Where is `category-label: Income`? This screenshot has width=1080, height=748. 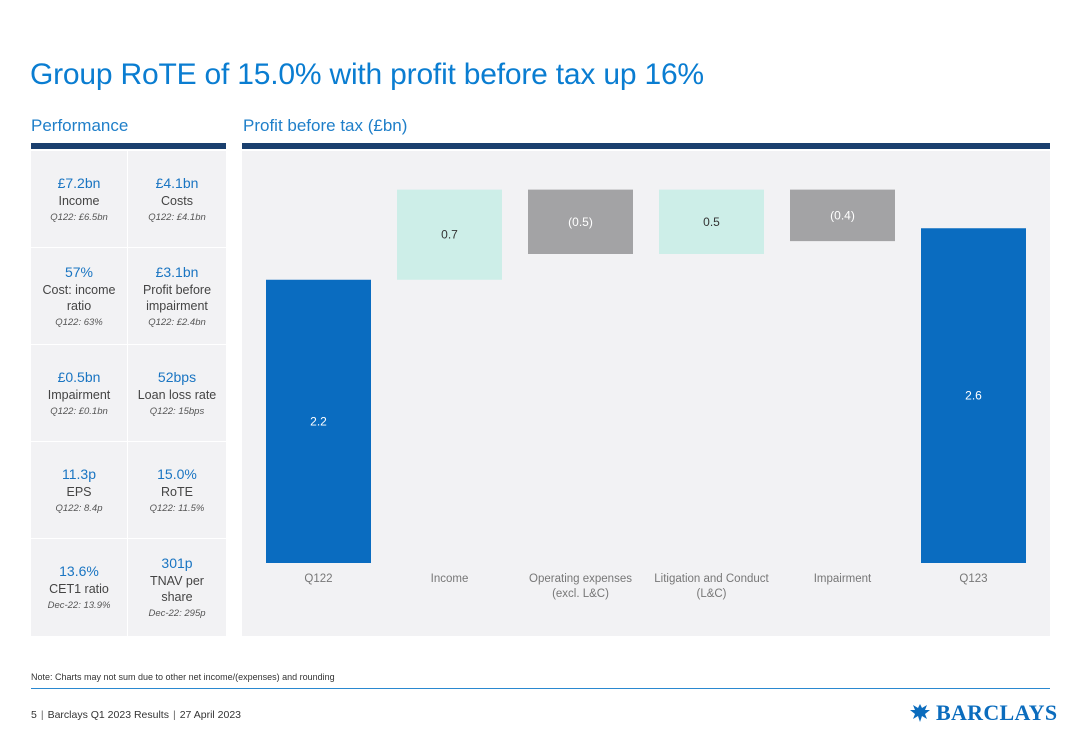 category-label: Income is located at coordinates (450, 579).